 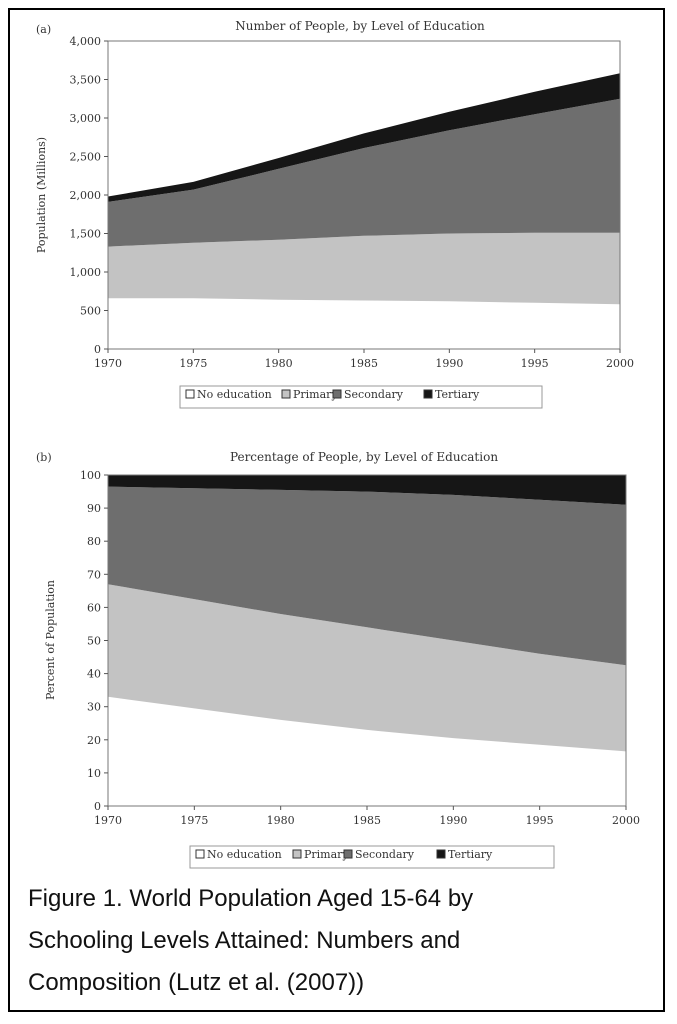 I want to click on chart-b-ytick-label: 40, so click(x=94, y=674).